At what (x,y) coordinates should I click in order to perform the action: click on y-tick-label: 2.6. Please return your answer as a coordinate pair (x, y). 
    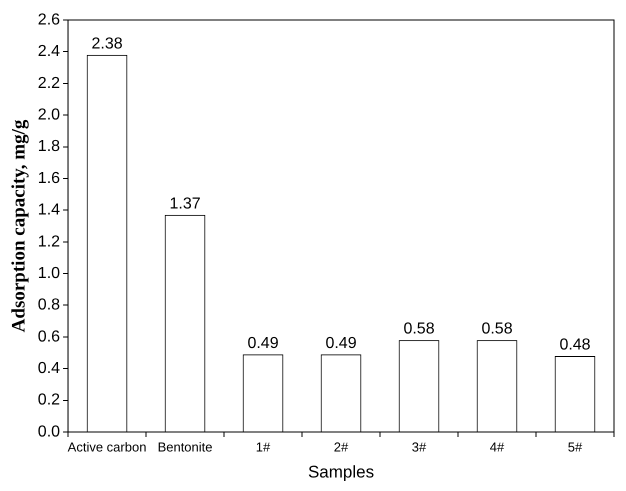
    Looking at the image, I should click on (49, 19).